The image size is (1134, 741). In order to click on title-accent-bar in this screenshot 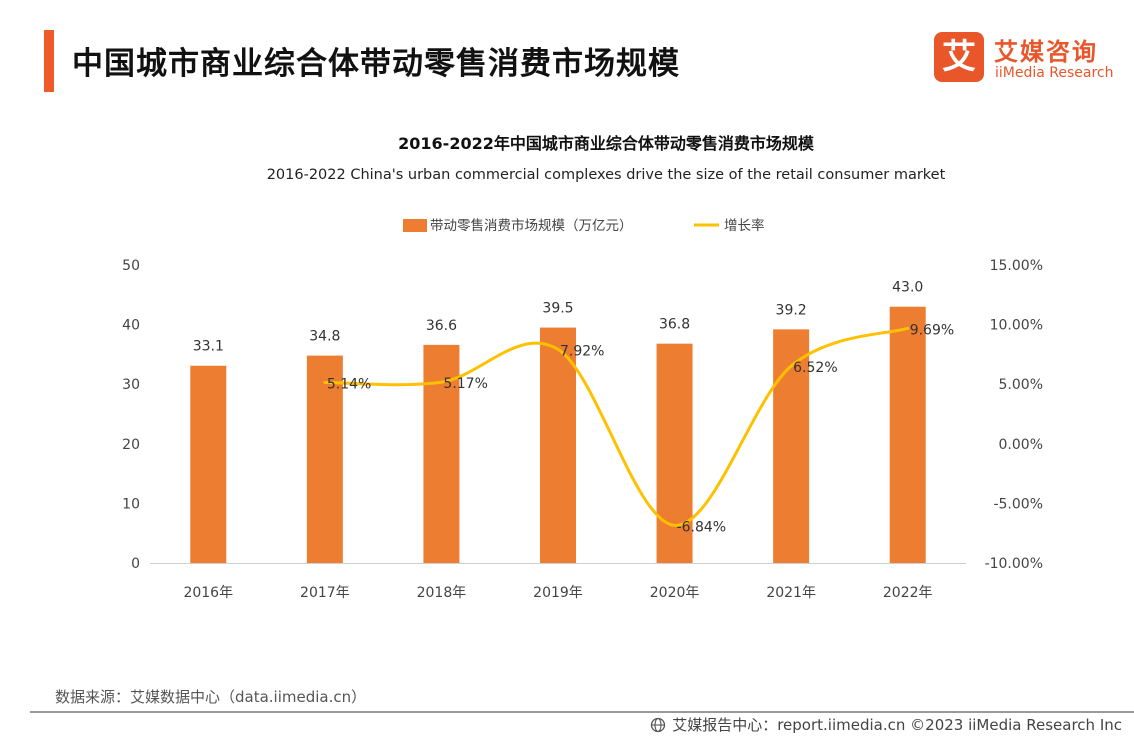, I will do `click(49, 61)`.